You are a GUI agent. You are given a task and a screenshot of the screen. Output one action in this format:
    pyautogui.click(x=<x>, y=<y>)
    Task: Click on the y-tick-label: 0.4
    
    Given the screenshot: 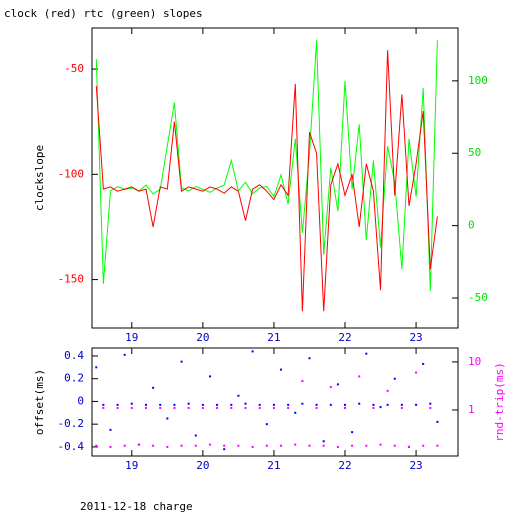 What is the action you would take?
    pyautogui.click(x=74, y=355)
    